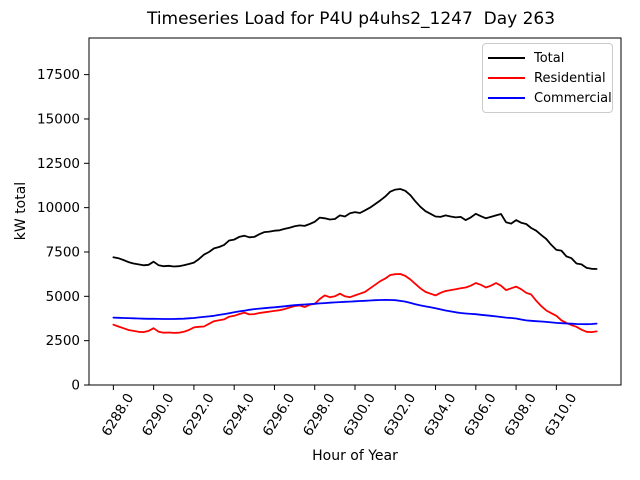 This screenshot has width=640, height=480. What do you see at coordinates (63, 252) in the screenshot?
I see `y-tick-label: 7500` at bounding box center [63, 252].